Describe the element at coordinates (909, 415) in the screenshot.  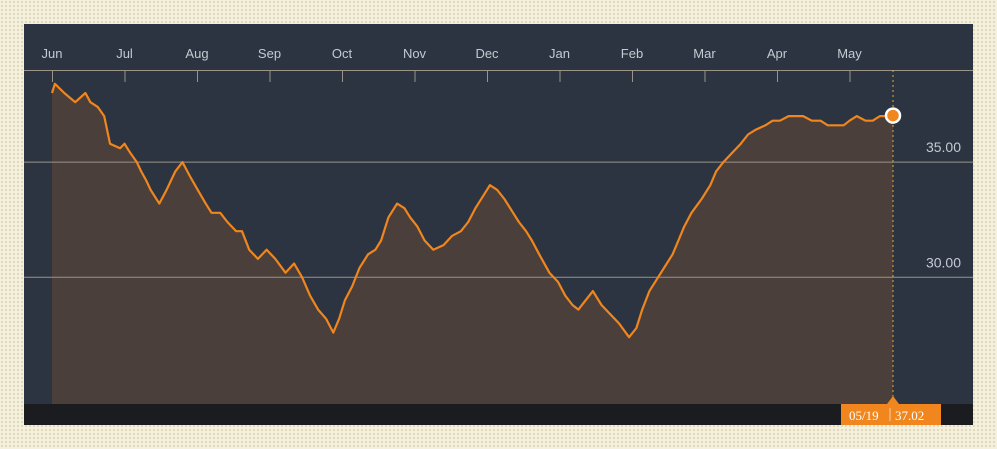
I see `badge-value: 37.02` at that location.